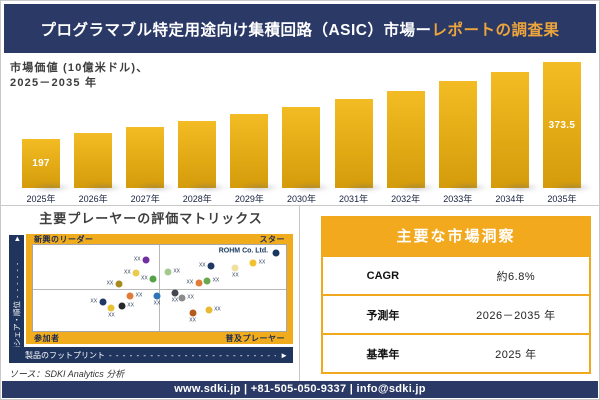 The height and width of the screenshot is (400, 600). What do you see at coordinates (516, 276) in the screenshot?
I see `insights-row-value: 約6.8%` at bounding box center [516, 276].